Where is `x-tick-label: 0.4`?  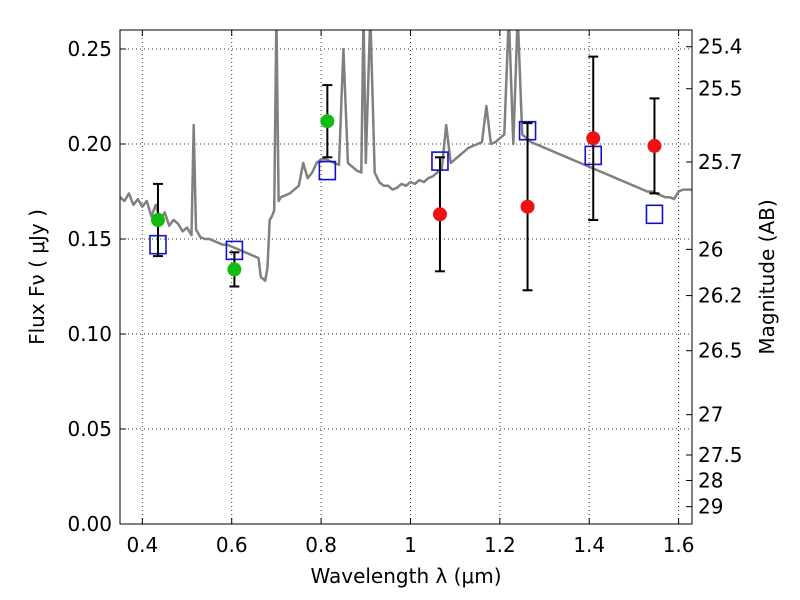 x-tick-label: 0.4 is located at coordinates (142, 545).